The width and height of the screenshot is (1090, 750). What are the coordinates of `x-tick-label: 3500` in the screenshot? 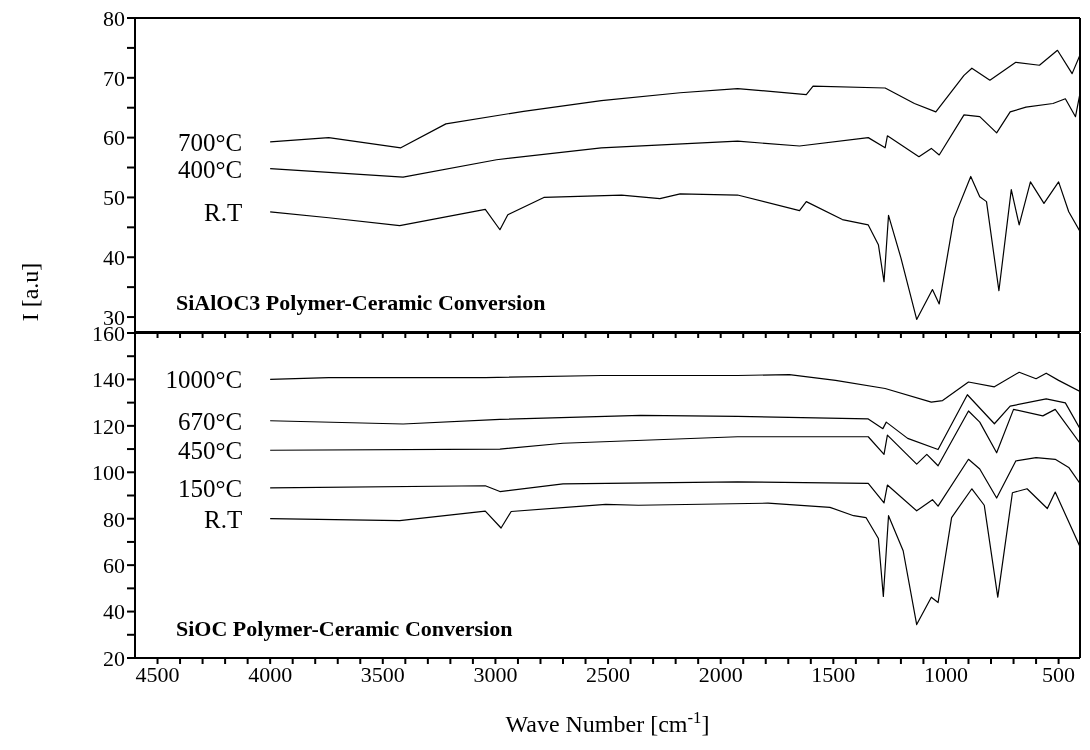 It's located at (382, 674).